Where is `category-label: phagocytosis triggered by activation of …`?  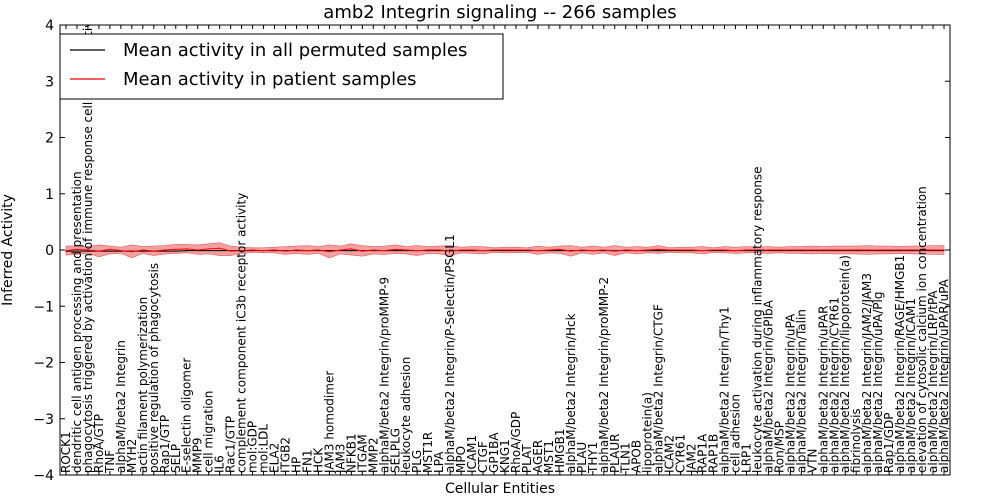 category-label: phagocytosis triggered by activation of … is located at coordinates (88, 236).